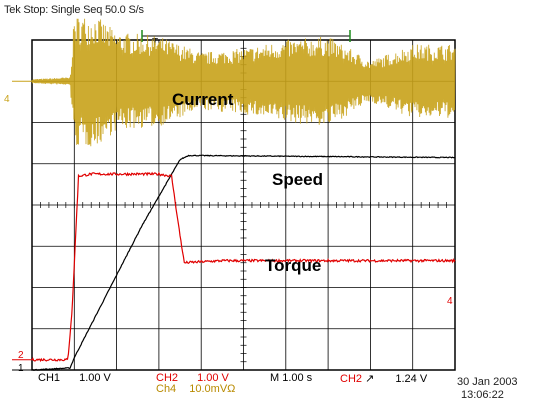 This screenshot has height=410, width=544. I want to click on trigger-readout: CH2 ↗ 1.24 V, so click(383, 378).